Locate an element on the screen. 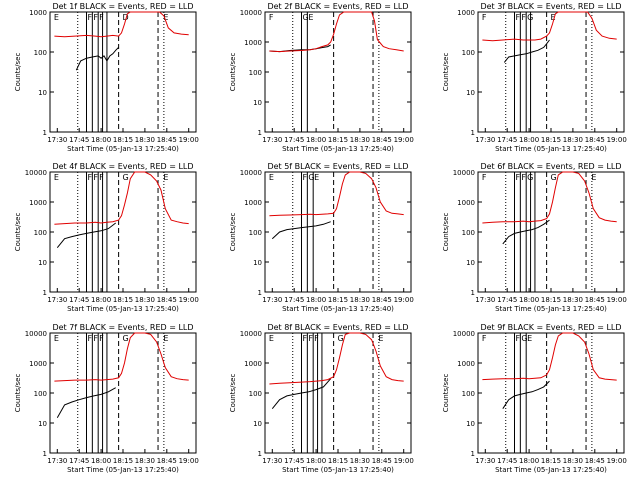  chart-title: Det 3f BLACK = Events, RED = LLD is located at coordinates (550, 6).